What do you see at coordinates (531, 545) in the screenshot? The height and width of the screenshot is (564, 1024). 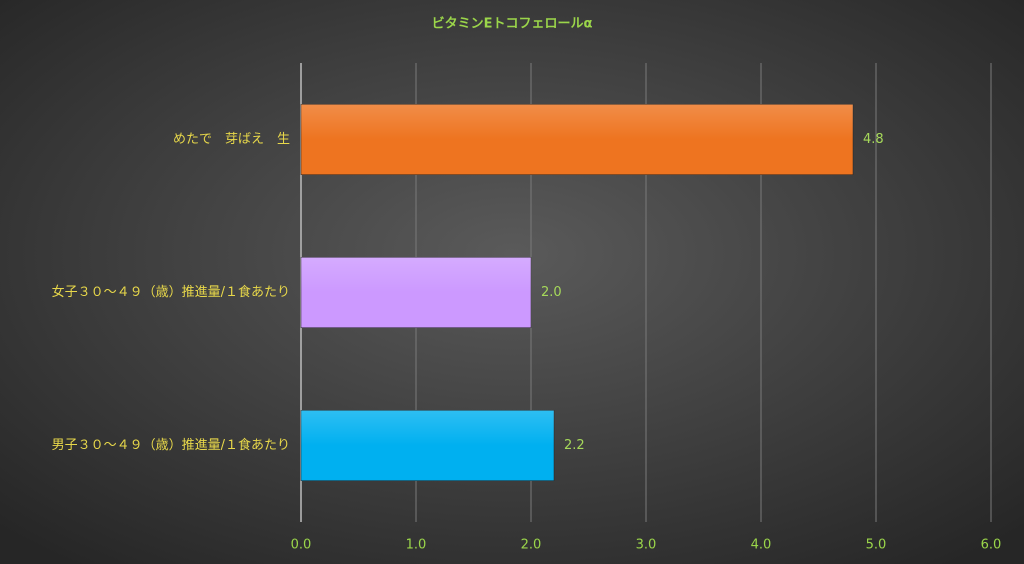 I see `x-tick-label: 2.0` at bounding box center [531, 545].